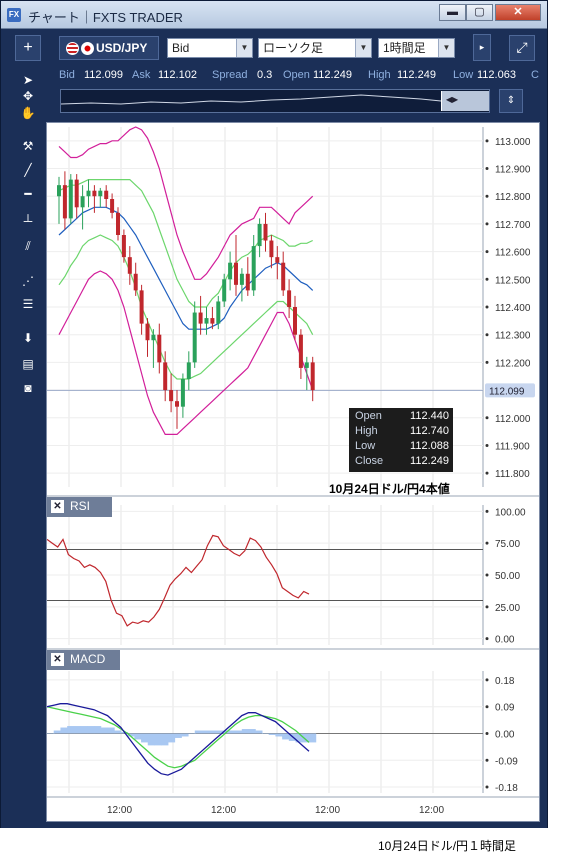 The height and width of the screenshot is (864, 561). I want to click on camera-icon: ◙, so click(28, 388).